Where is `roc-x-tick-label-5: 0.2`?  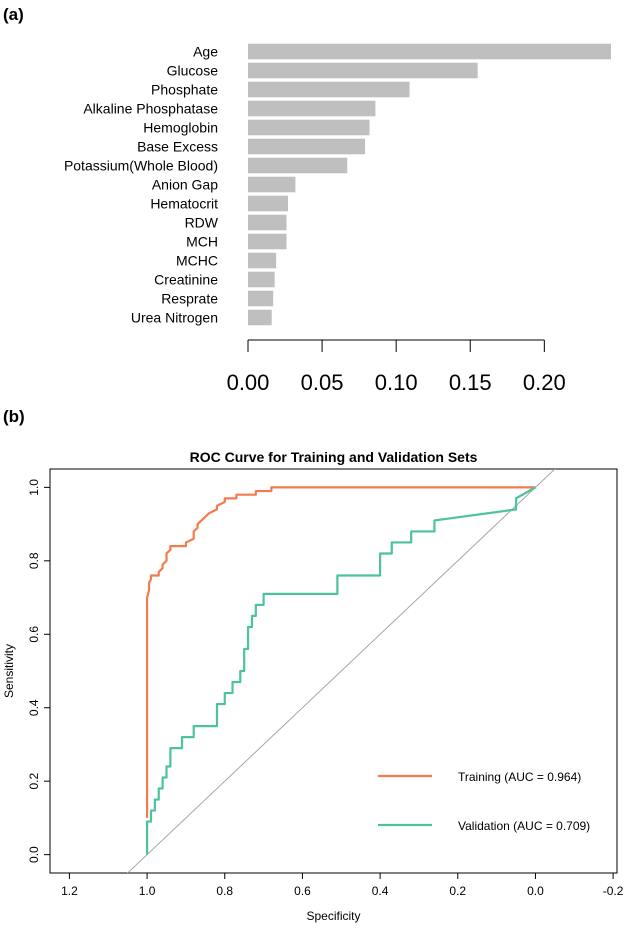 roc-x-tick-label-5: 0.2 is located at coordinates (457, 891).